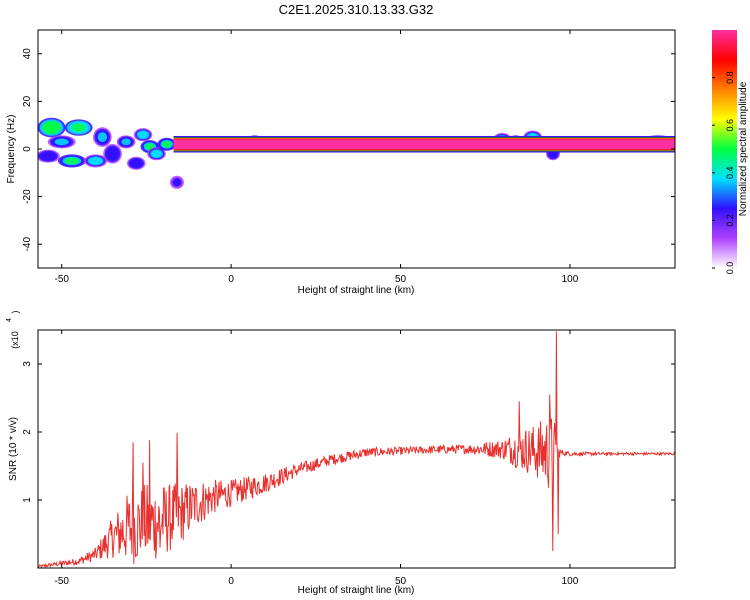 Image resolution: width=750 pixels, height=600 pixels. What do you see at coordinates (27, 54) in the screenshot?
I see `spectrogram-y-tick-label: 40` at bounding box center [27, 54].